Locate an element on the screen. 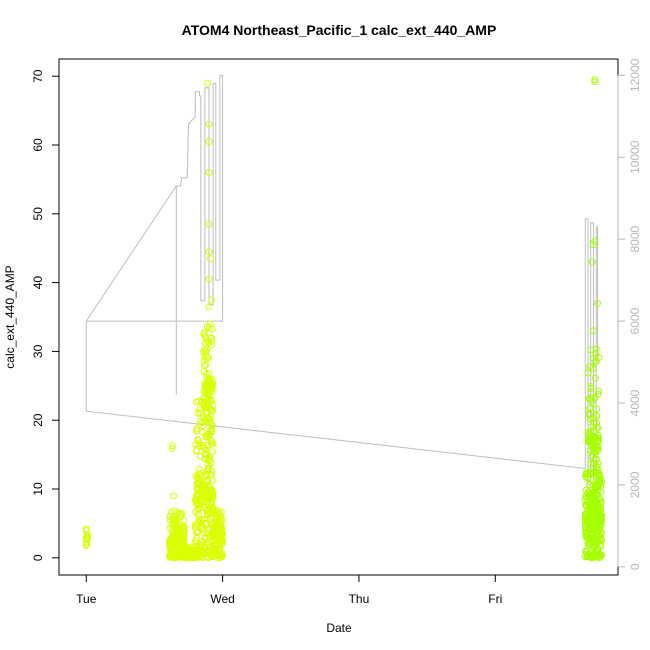  y-tick-label: 60 is located at coordinates (38, 145).